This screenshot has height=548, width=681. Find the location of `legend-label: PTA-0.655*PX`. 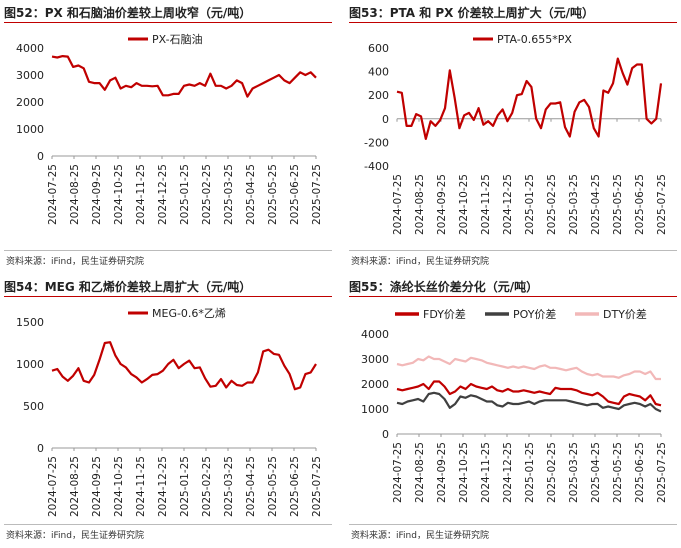

legend-label: PTA-0.655*PX is located at coordinates (534, 39).